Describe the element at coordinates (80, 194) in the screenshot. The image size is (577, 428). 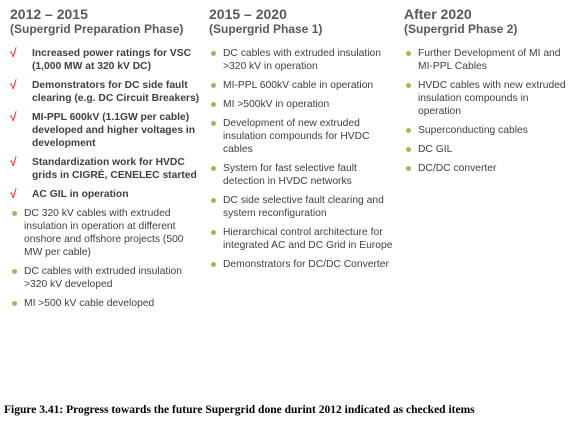
I see `item-text: AC GIL in operation` at that location.